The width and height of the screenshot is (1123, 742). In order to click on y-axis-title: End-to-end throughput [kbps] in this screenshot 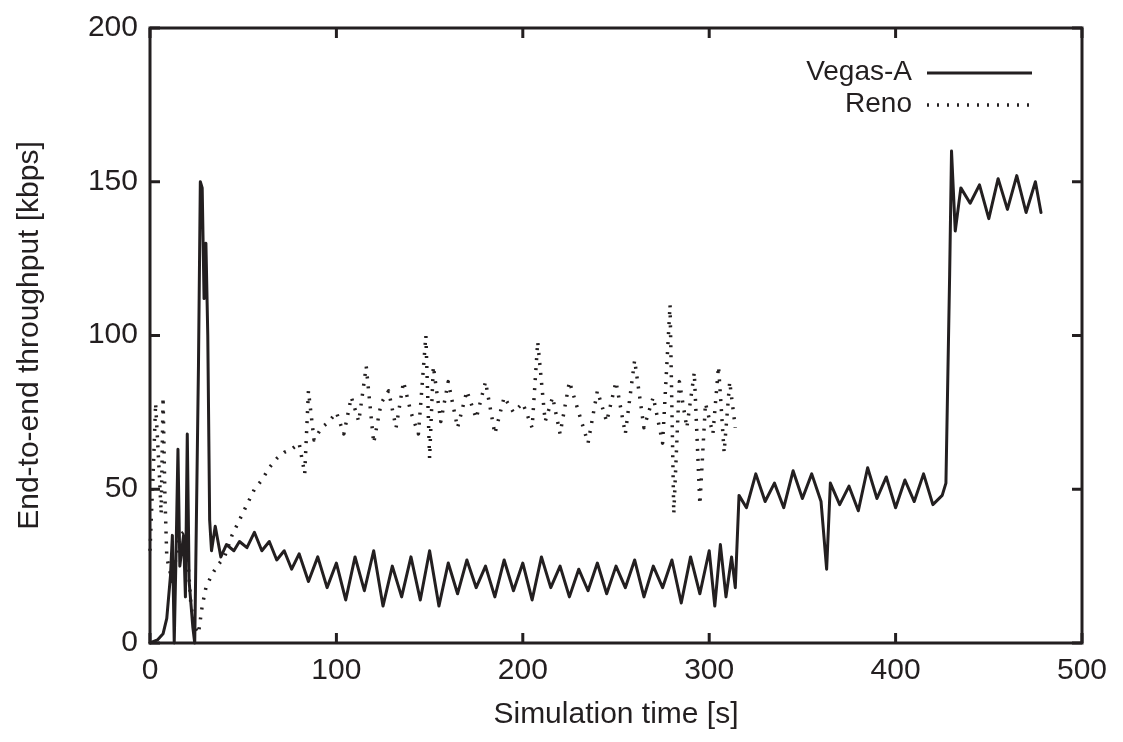, I will do `click(27, 335)`.